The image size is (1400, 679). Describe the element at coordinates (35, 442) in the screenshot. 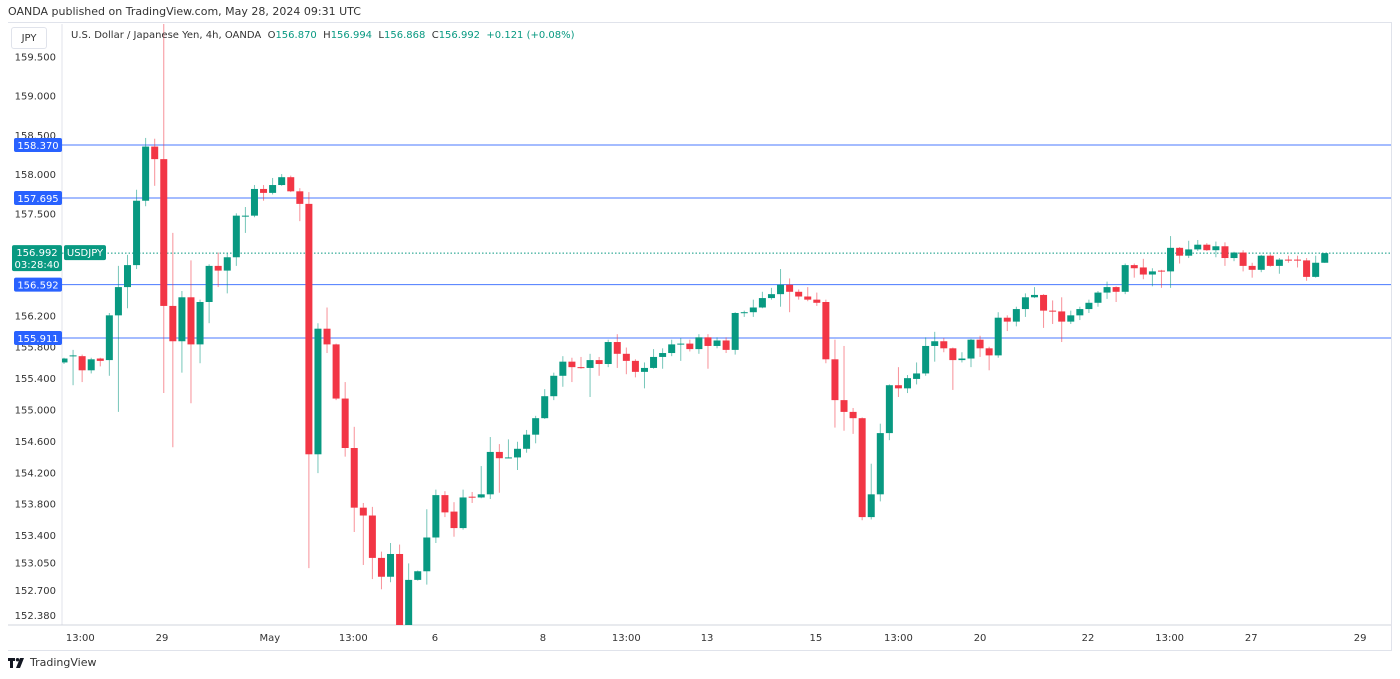

I see `price-tick-label: 154.600` at that location.